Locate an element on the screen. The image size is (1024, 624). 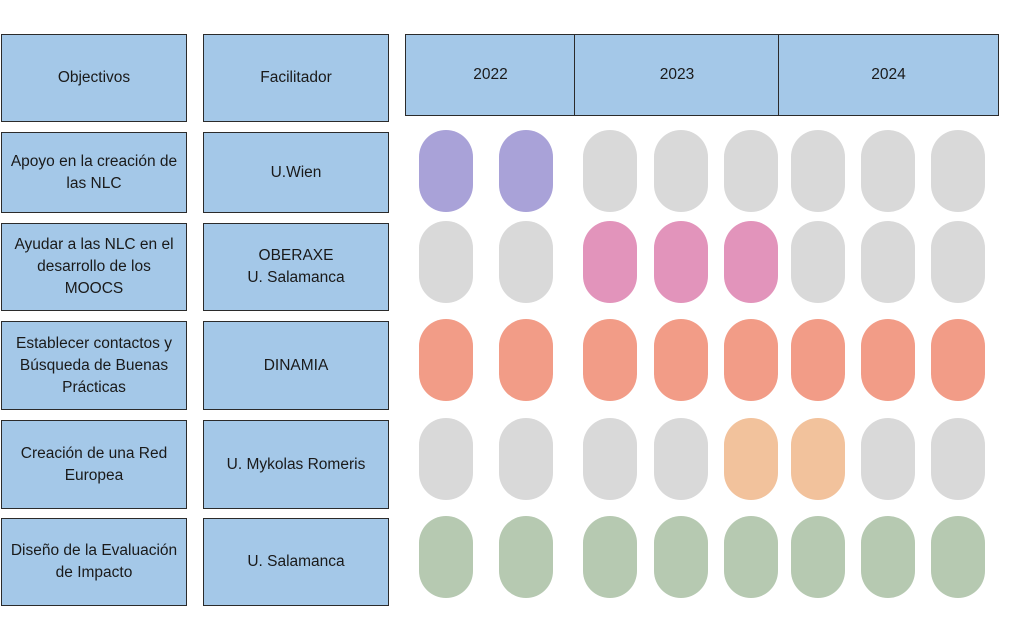
year-2024: 2024 is located at coordinates (888, 75).